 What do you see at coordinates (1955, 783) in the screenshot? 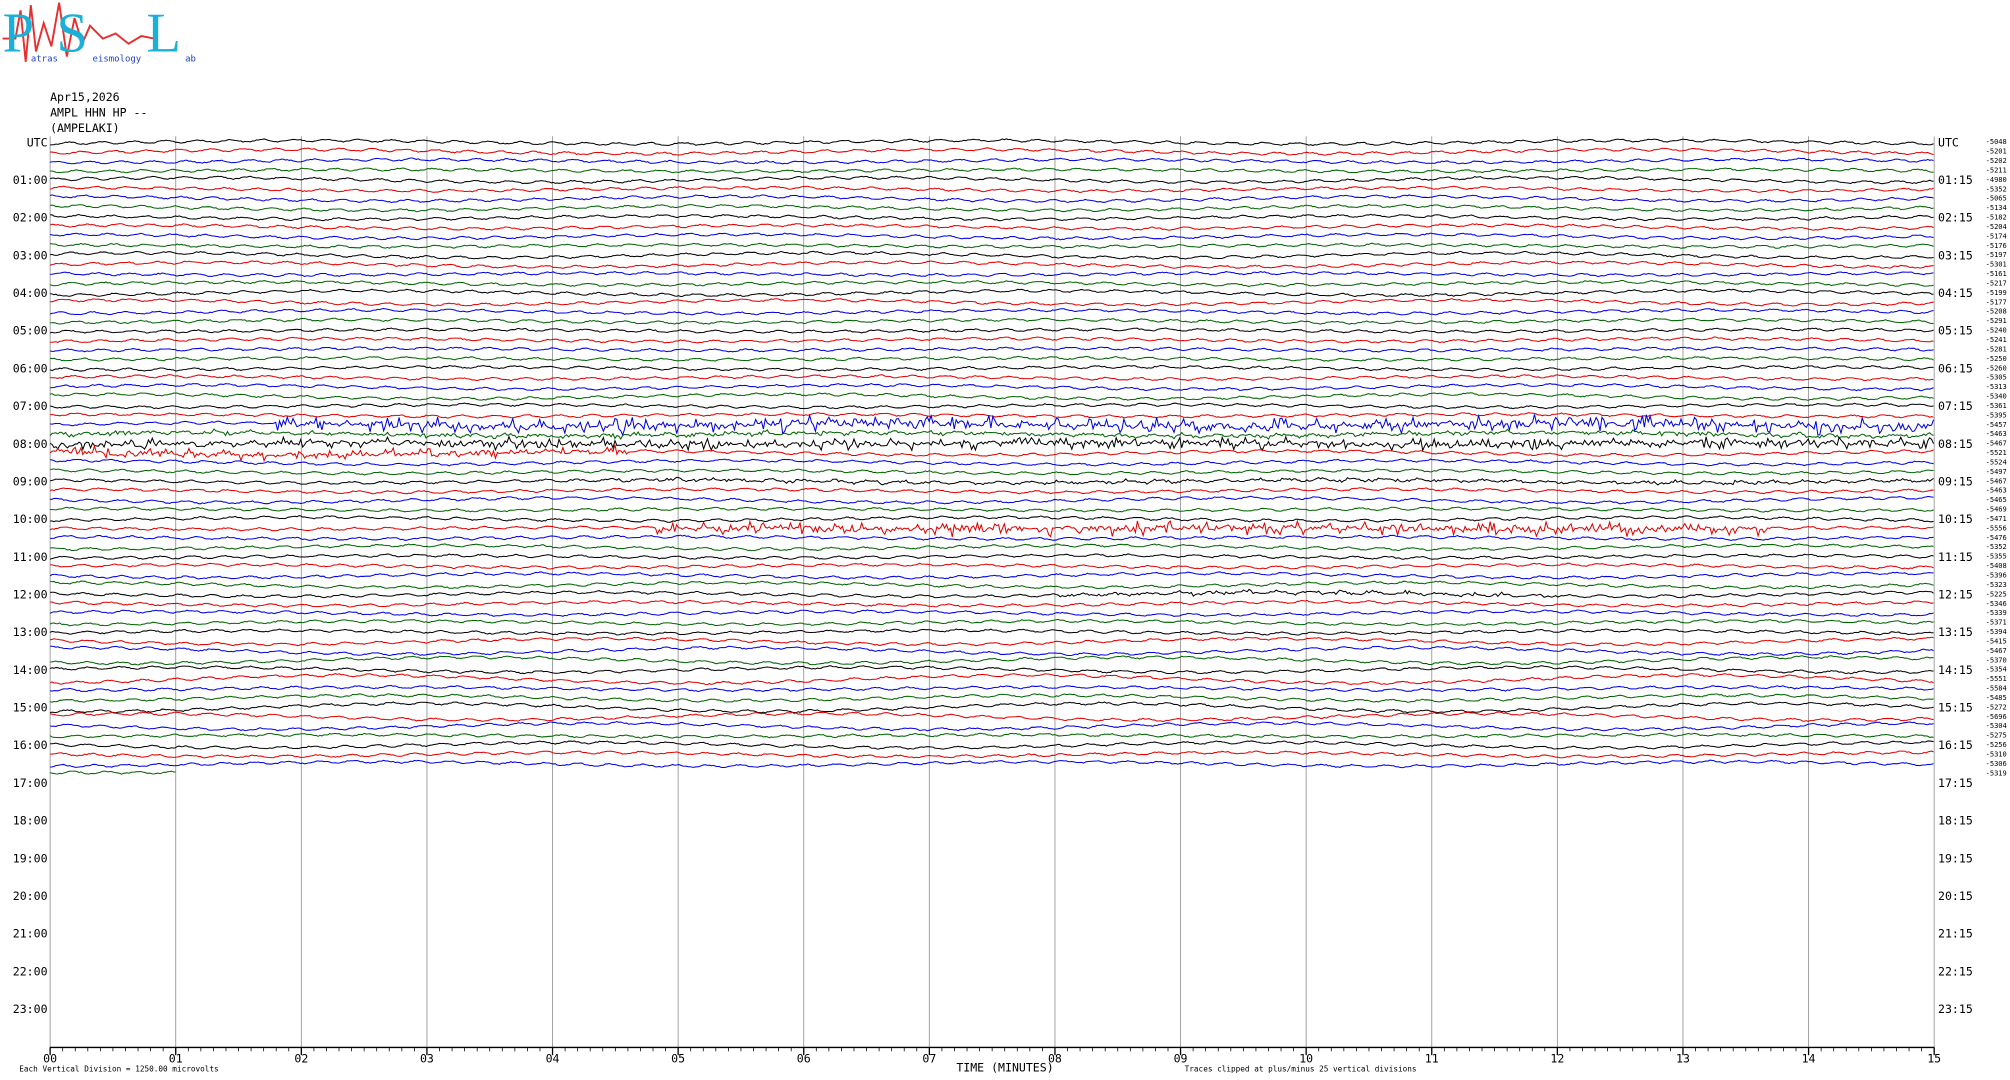
I see `hour-label: 17:15` at bounding box center [1955, 783].